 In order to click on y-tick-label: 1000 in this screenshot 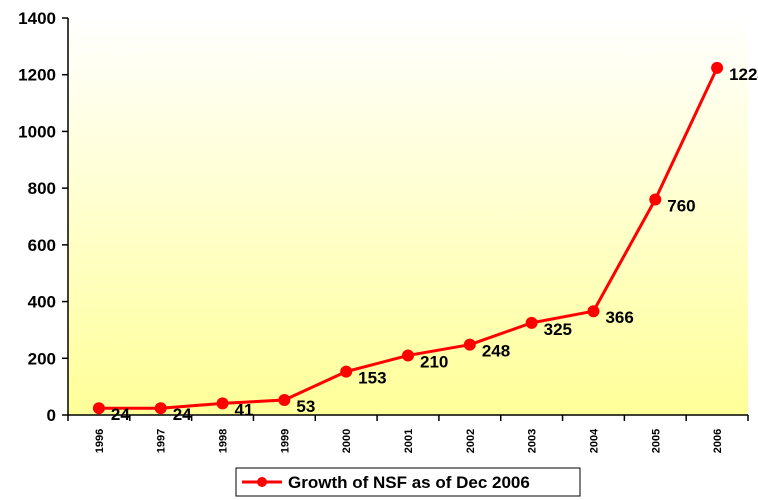, I will do `click(37, 131)`.